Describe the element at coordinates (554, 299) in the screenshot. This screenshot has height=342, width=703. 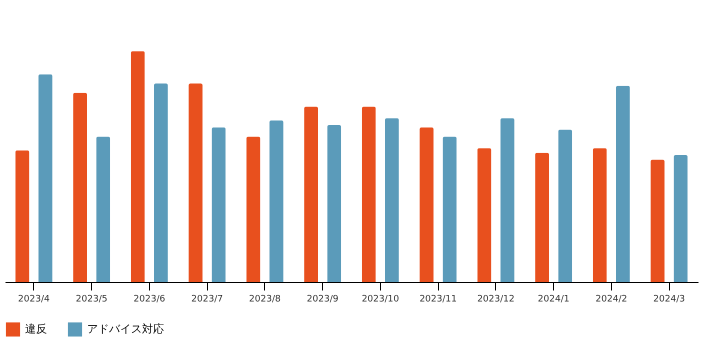
I see `x-tick-label: 2024/1` at that location.